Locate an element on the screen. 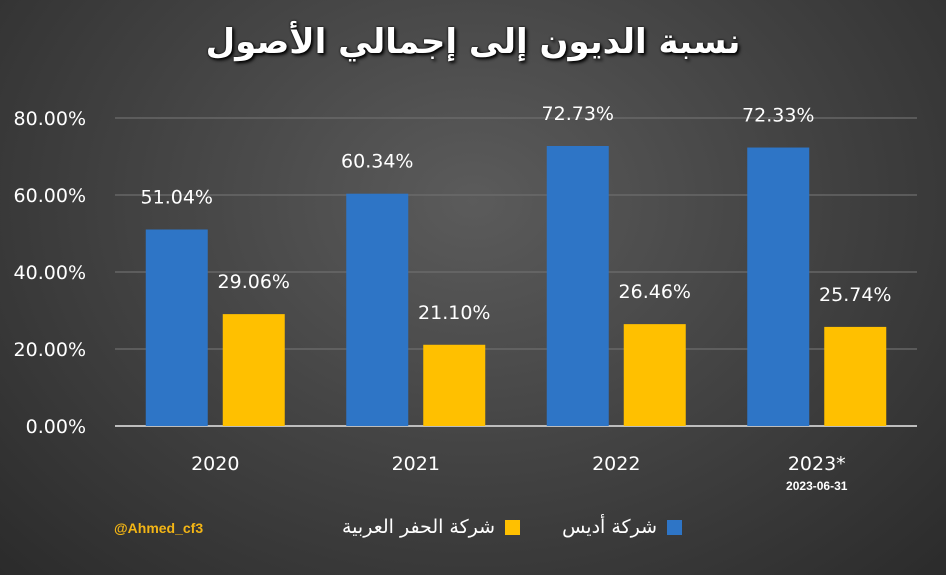  x-tick-label: 2021 is located at coordinates (416, 464).